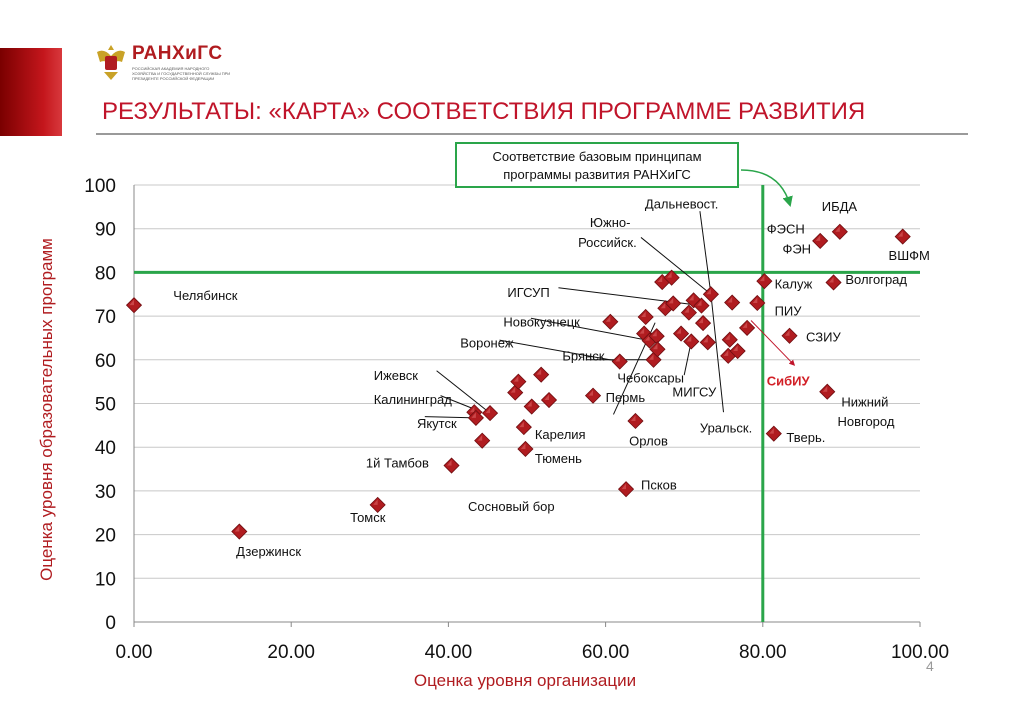  What do you see at coordinates (794, 283) in the screenshot?
I see `point-label: Калуж` at bounding box center [794, 283].